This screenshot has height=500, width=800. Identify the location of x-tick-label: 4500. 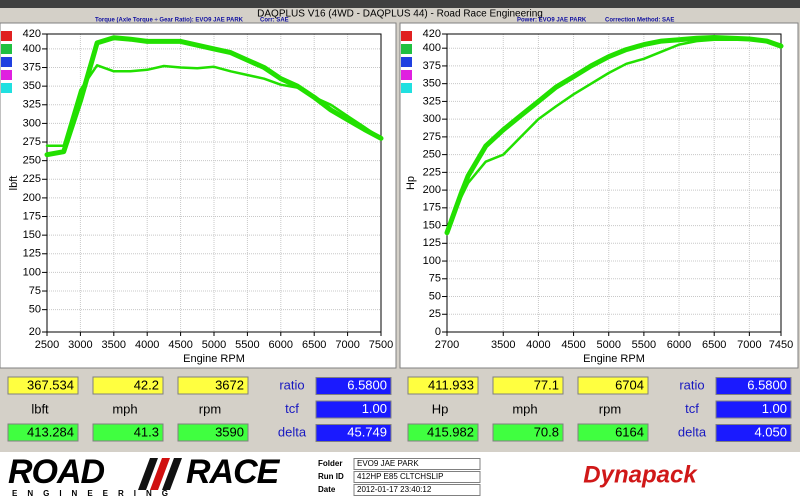
(573, 345).